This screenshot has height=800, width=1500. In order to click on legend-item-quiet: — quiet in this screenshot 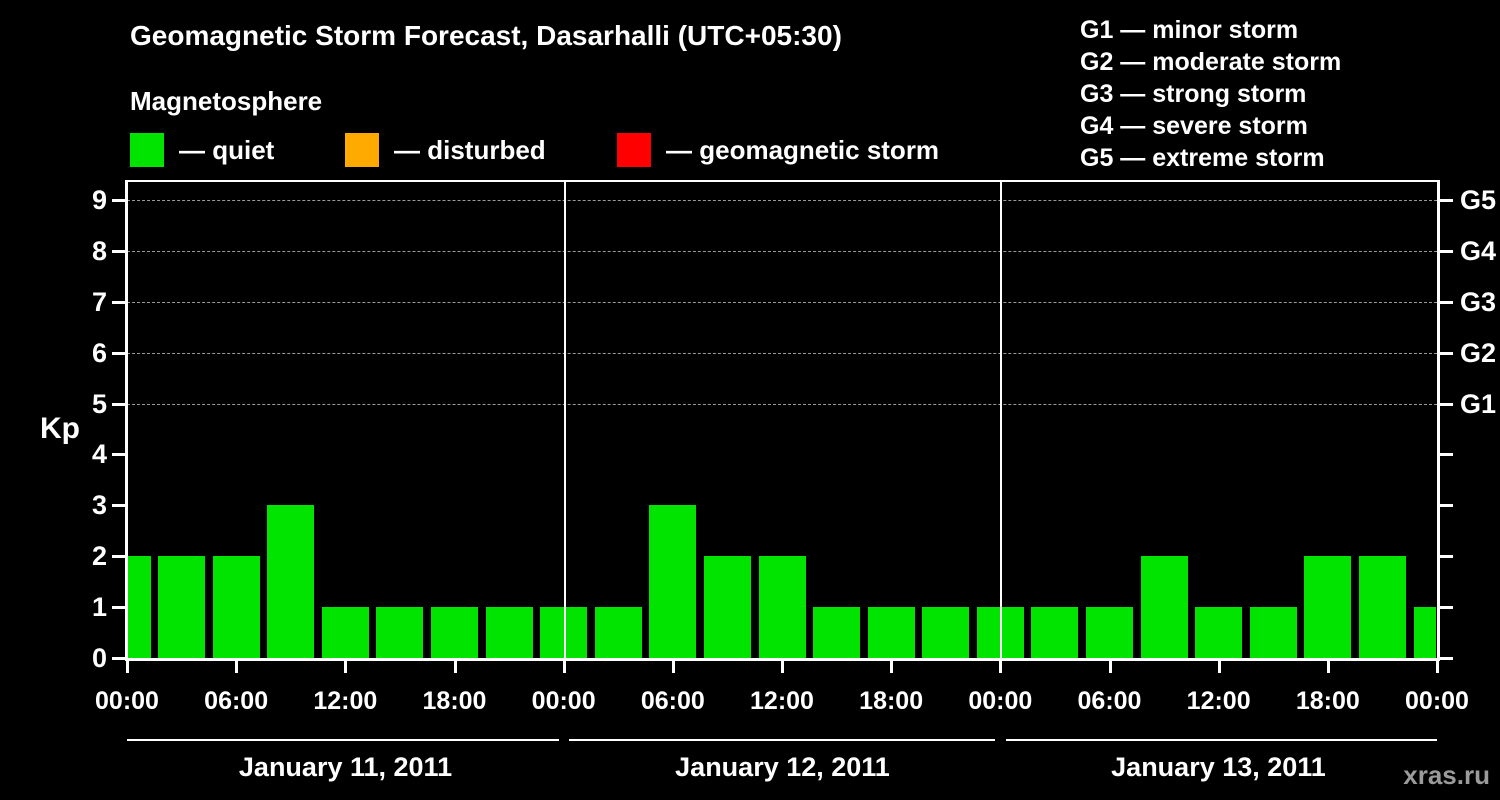, I will do `click(202, 150)`.